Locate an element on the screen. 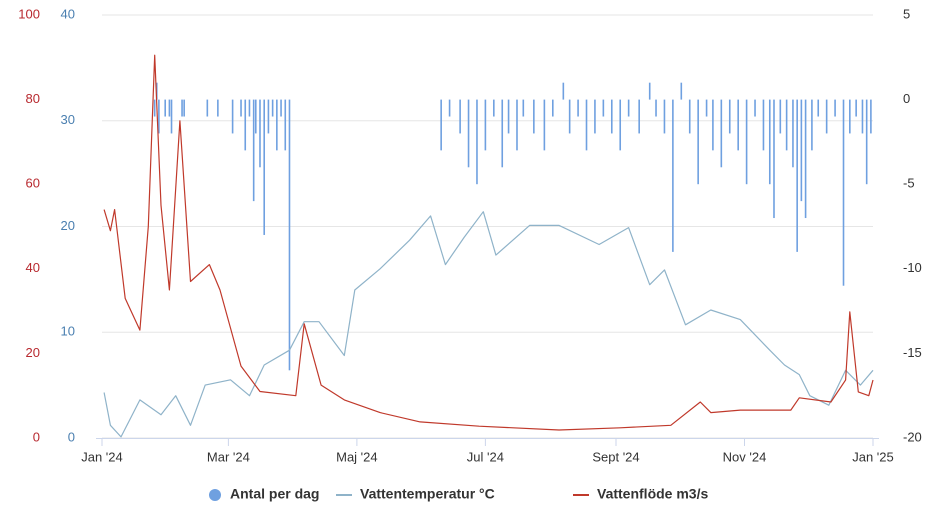 This screenshot has height=509, width=935. y3-tick-label: 60 is located at coordinates (33, 183).